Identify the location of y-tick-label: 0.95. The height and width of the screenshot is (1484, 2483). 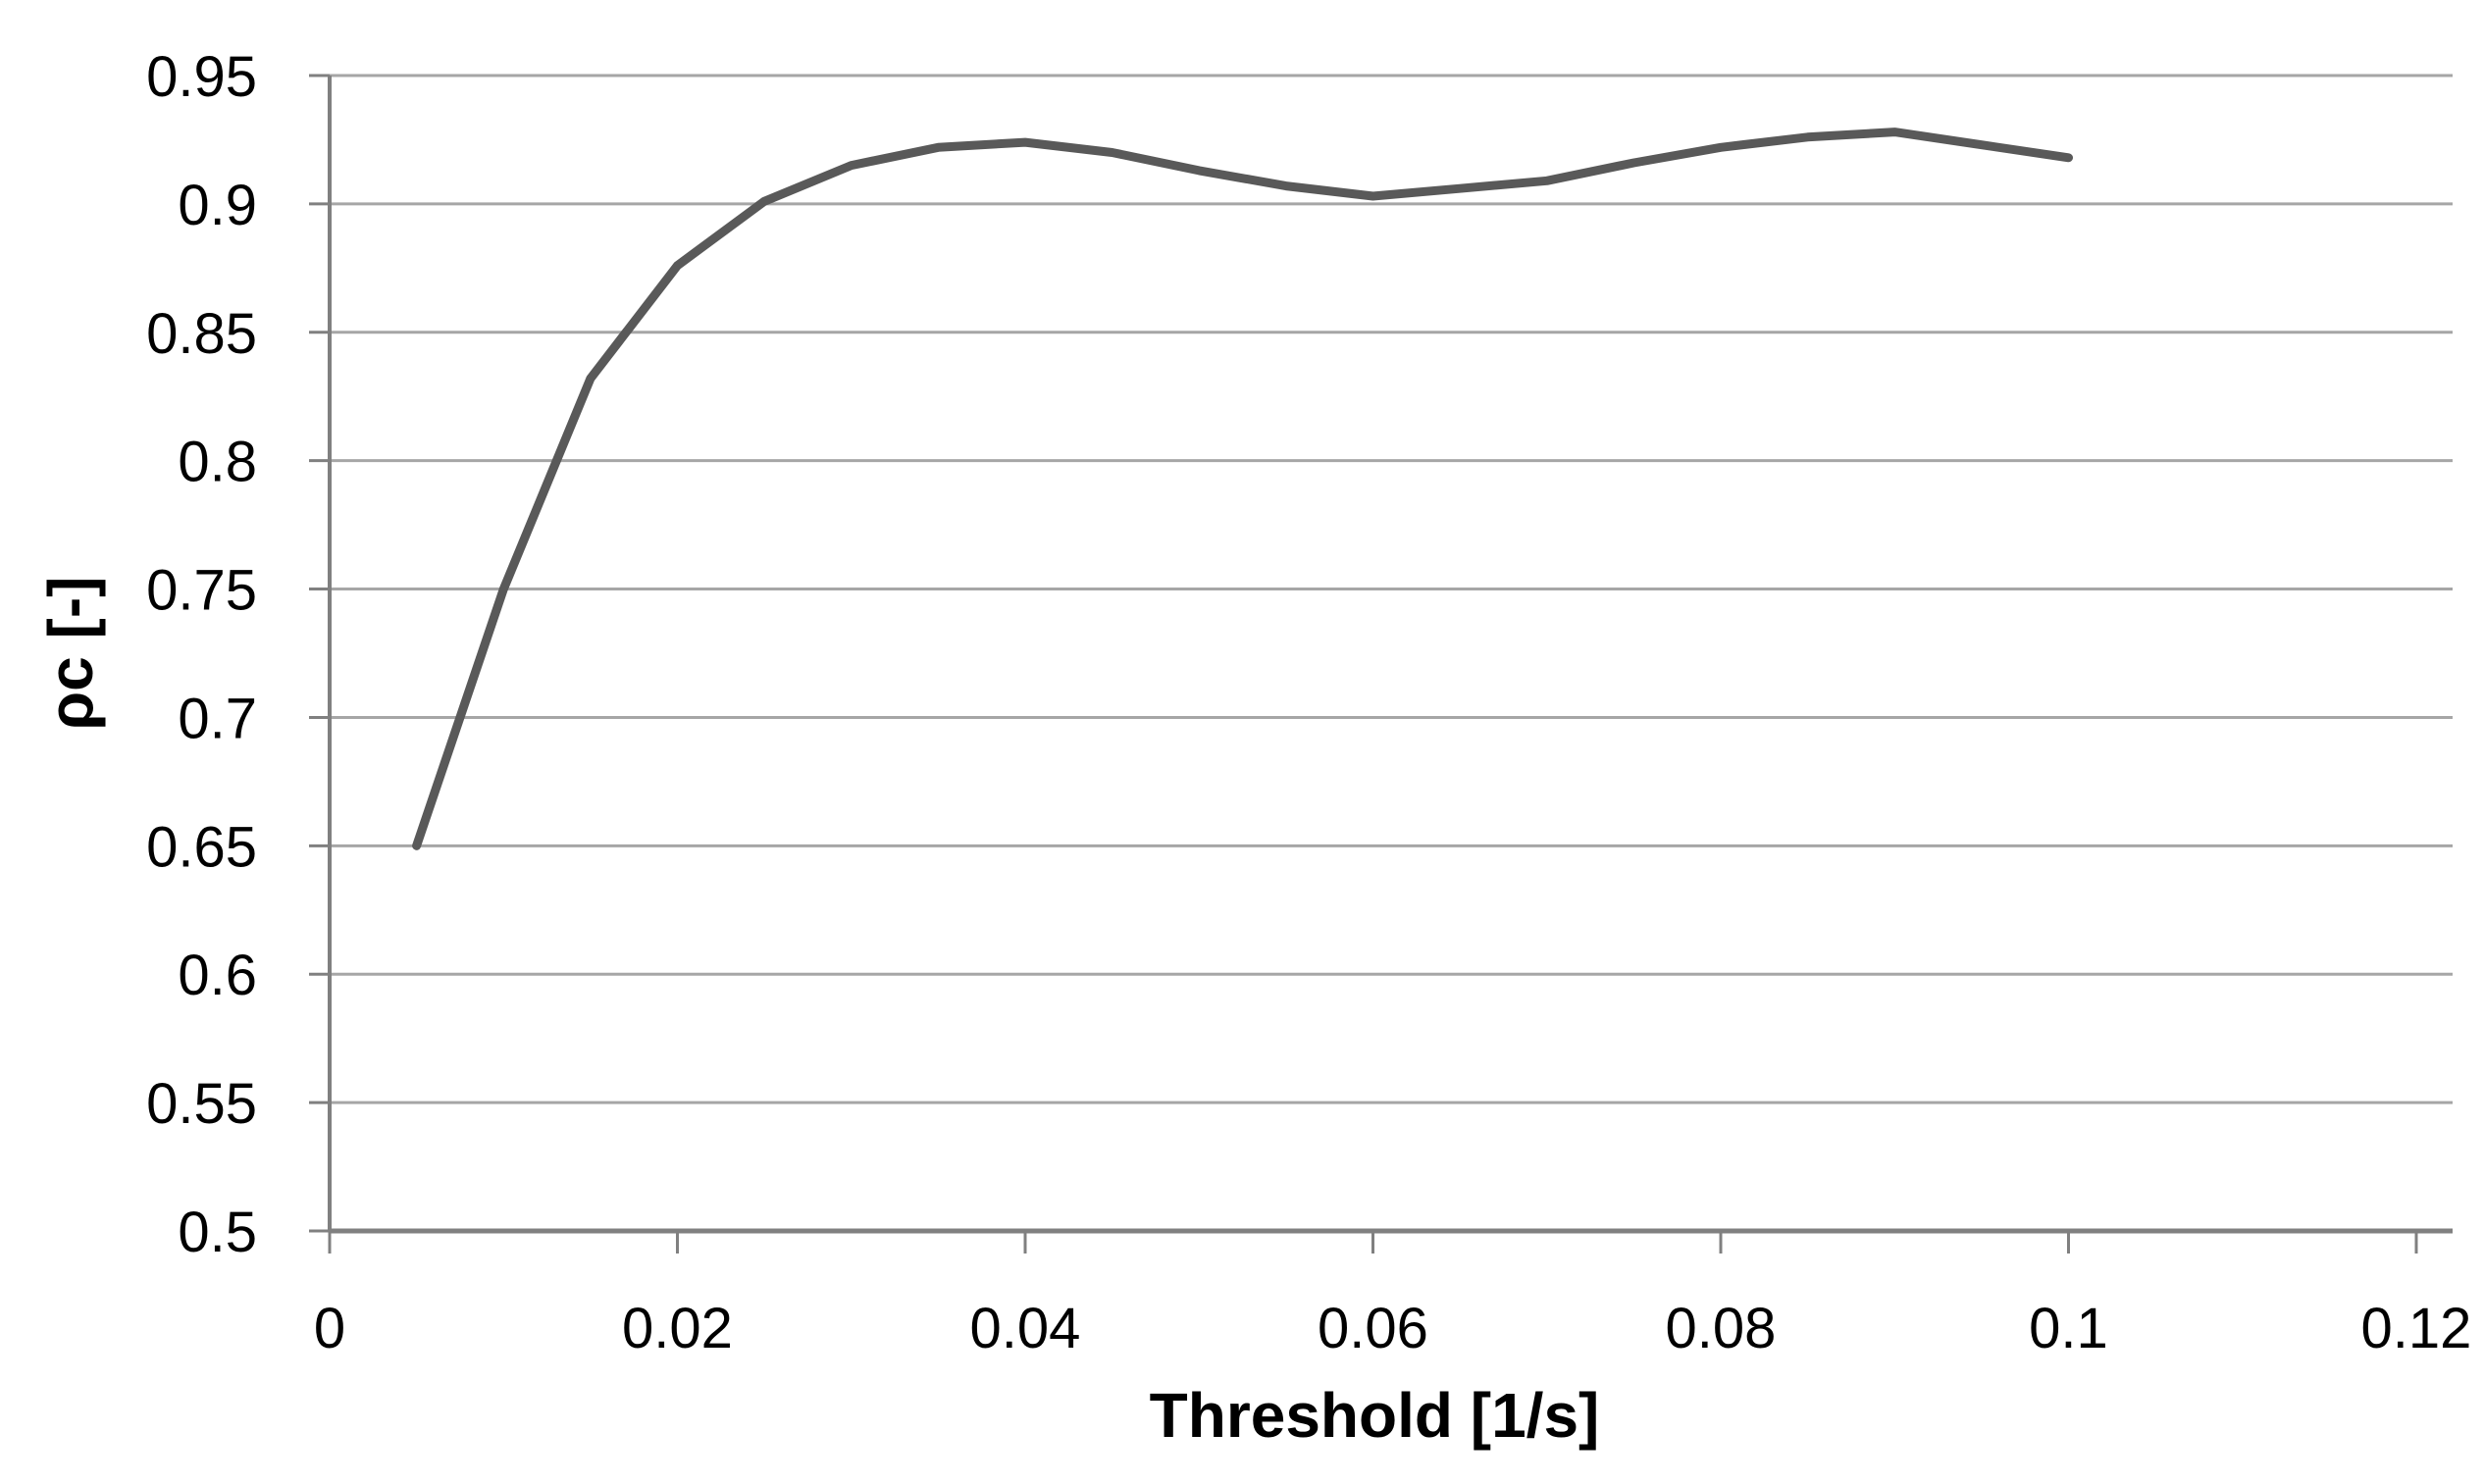
(202, 77).